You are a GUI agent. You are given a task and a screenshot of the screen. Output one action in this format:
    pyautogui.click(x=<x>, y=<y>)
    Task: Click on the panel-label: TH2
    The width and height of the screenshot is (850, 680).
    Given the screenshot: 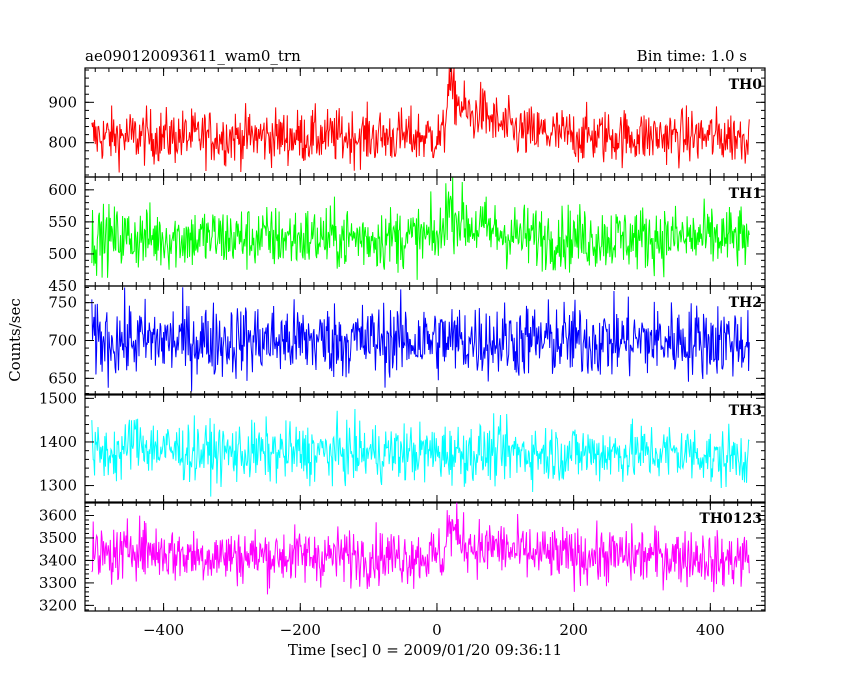 What is the action you would take?
    pyautogui.click(x=745, y=303)
    